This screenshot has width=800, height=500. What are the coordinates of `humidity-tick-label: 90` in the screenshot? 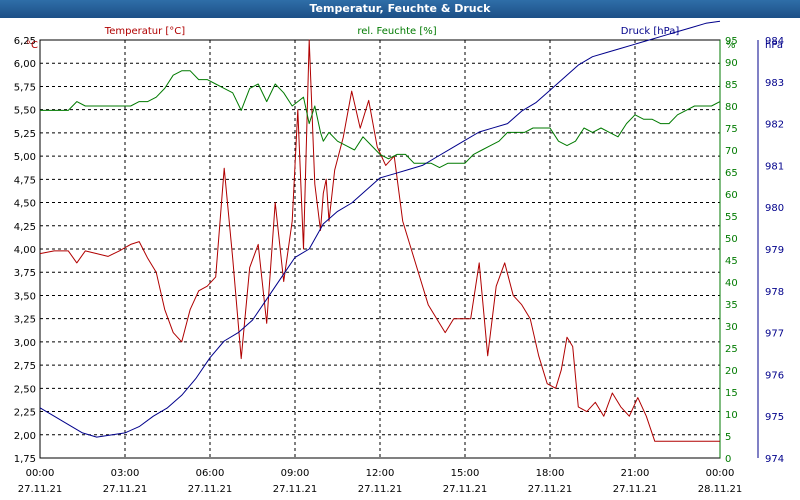 It's located at (731, 63).